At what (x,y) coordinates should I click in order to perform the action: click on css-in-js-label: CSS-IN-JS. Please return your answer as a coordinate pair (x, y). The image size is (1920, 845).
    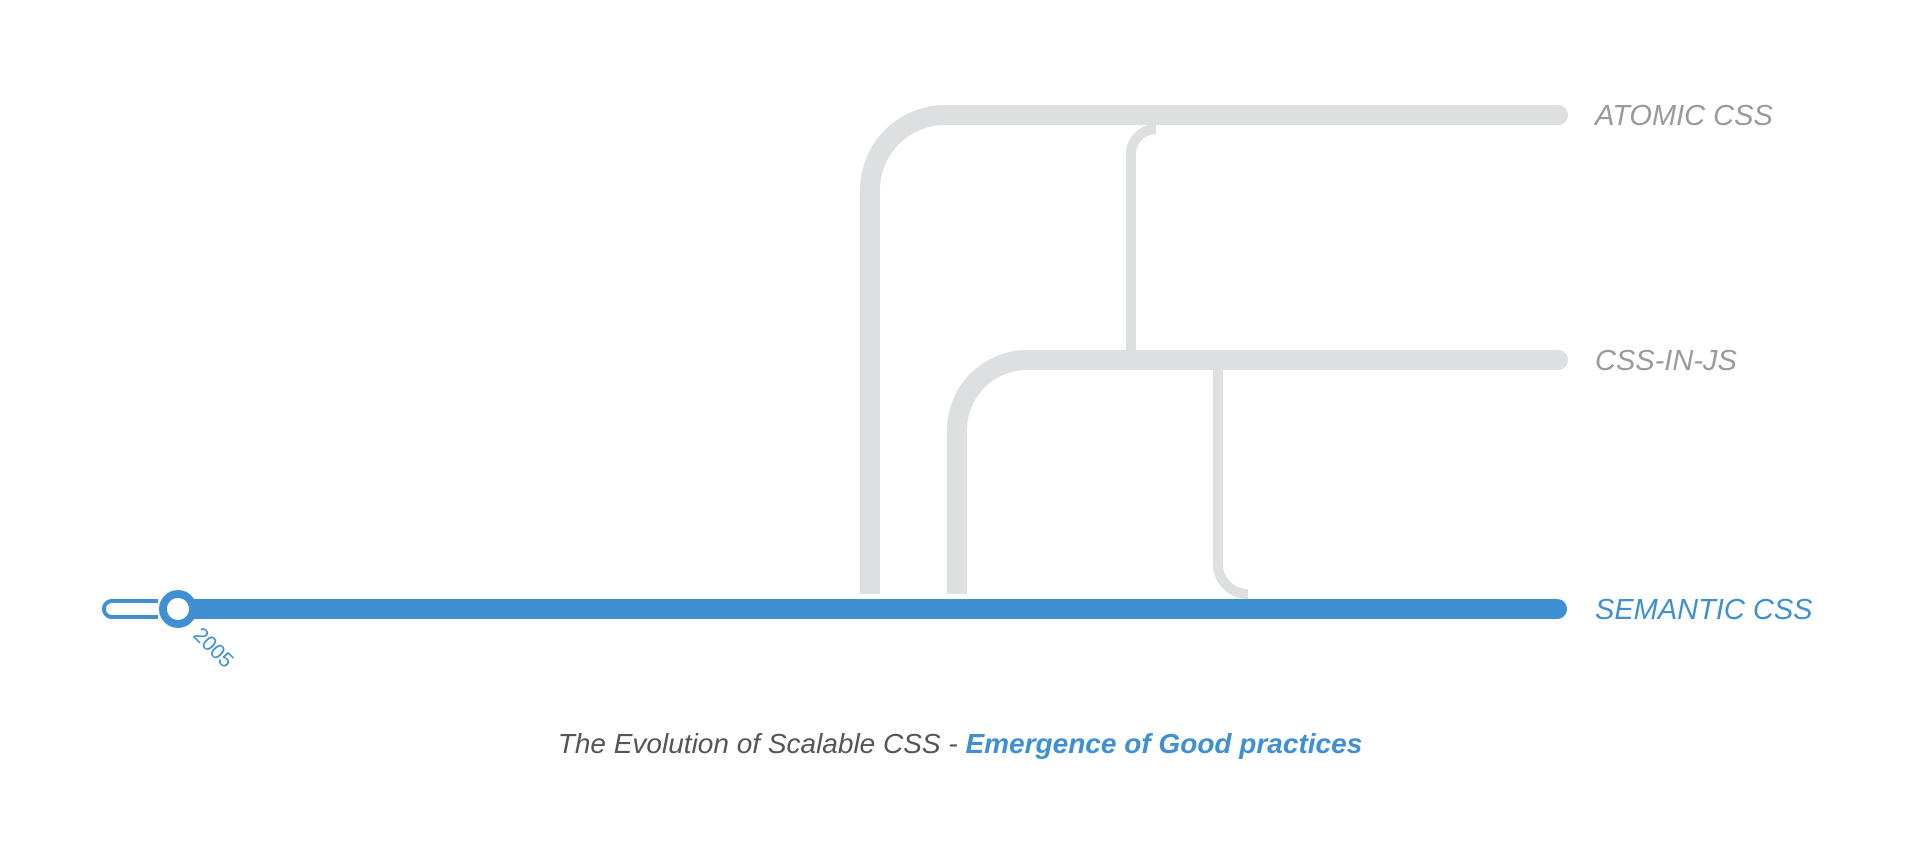
    Looking at the image, I should click on (1666, 361).